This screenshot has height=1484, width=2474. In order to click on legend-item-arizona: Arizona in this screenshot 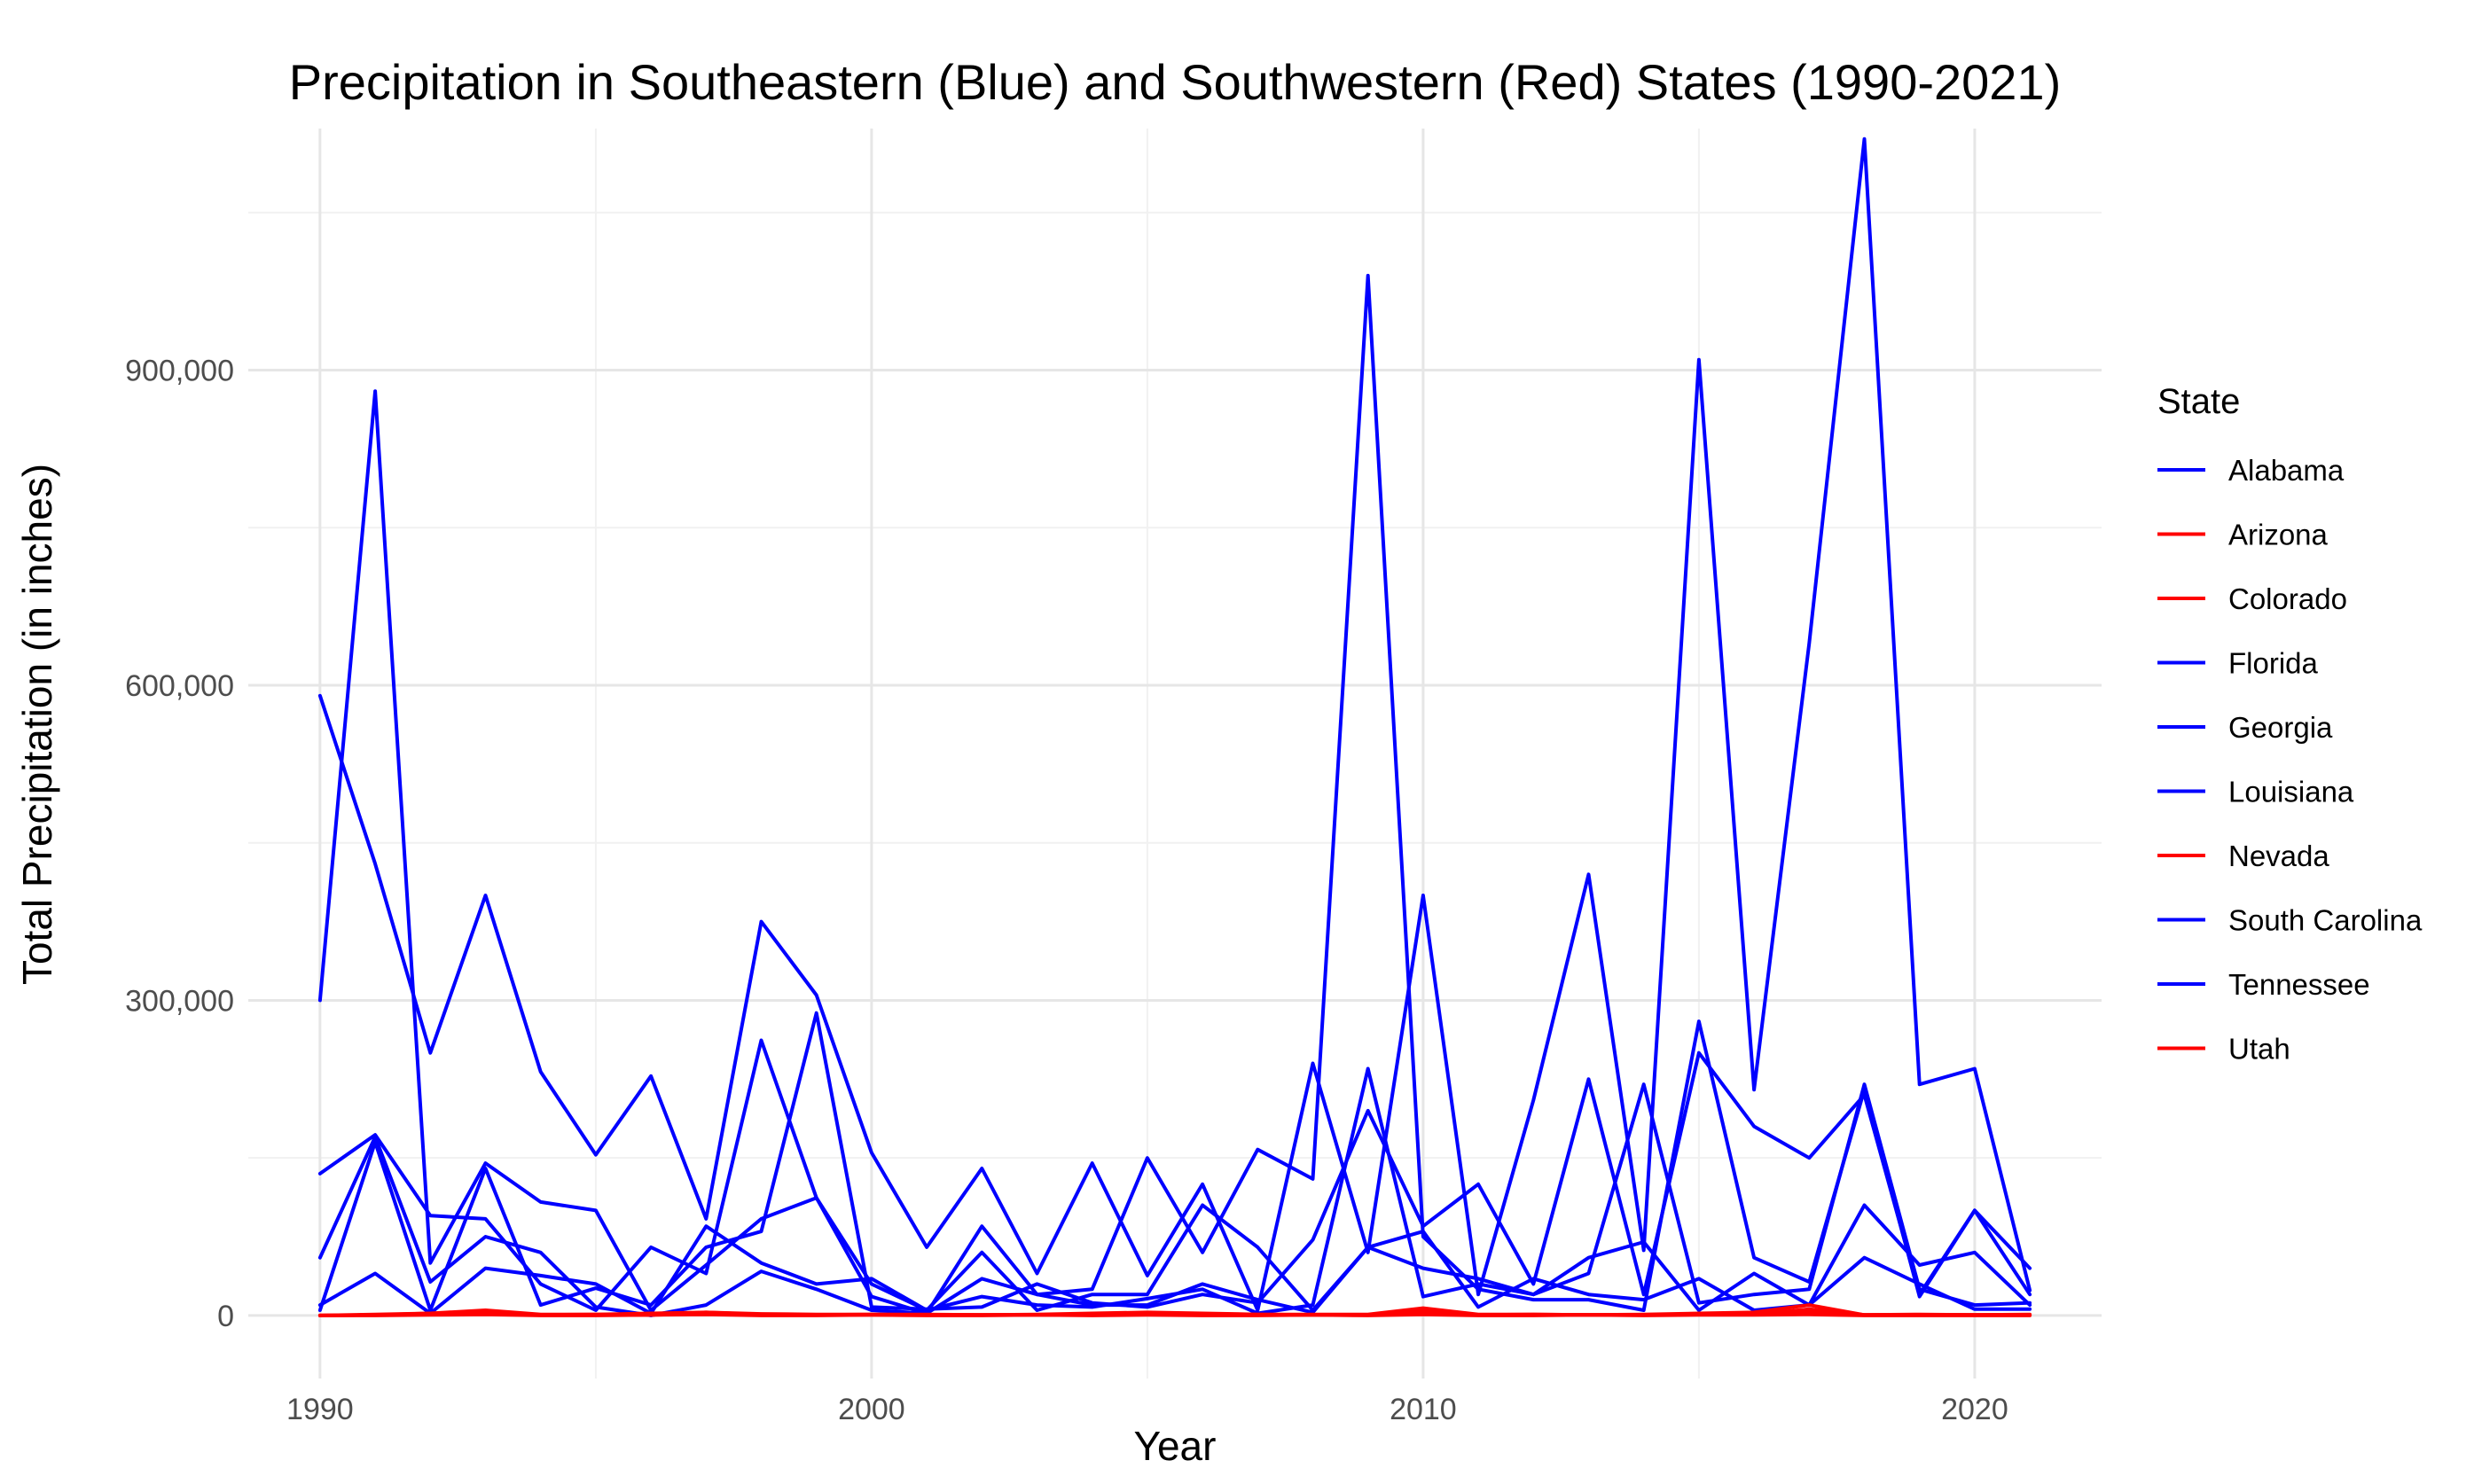, I will do `click(2243, 535)`.